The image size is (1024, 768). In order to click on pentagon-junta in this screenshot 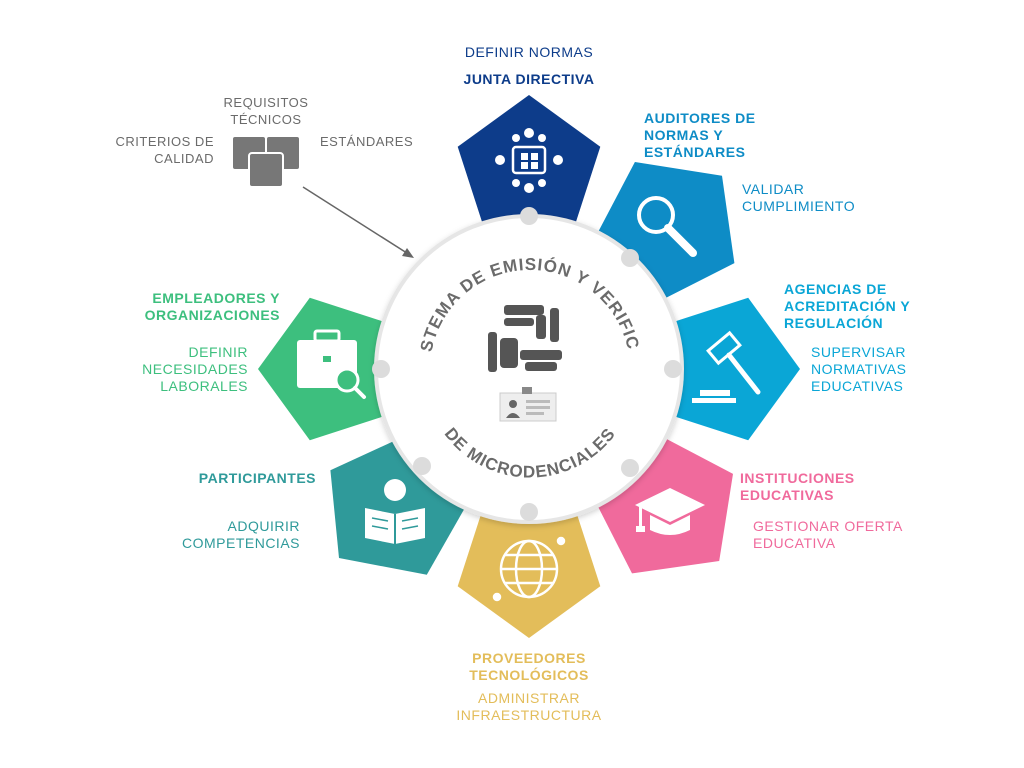, I will do `click(529, 163)`.